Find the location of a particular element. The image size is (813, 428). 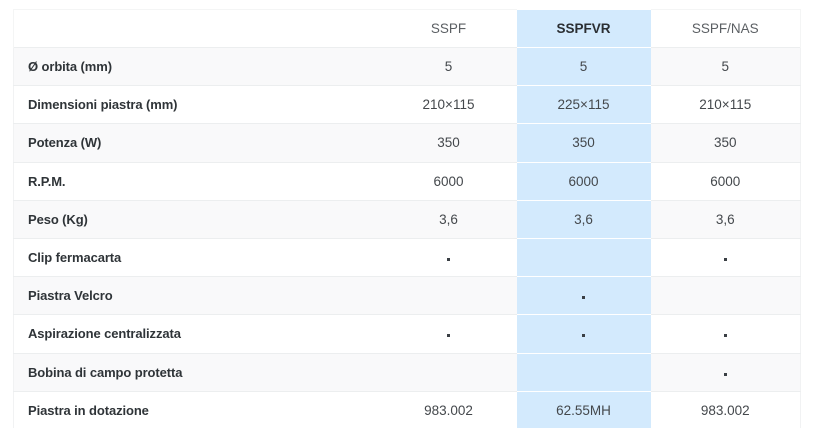

cell-sspfvr-row-5: 3,6 is located at coordinates (583, 219).